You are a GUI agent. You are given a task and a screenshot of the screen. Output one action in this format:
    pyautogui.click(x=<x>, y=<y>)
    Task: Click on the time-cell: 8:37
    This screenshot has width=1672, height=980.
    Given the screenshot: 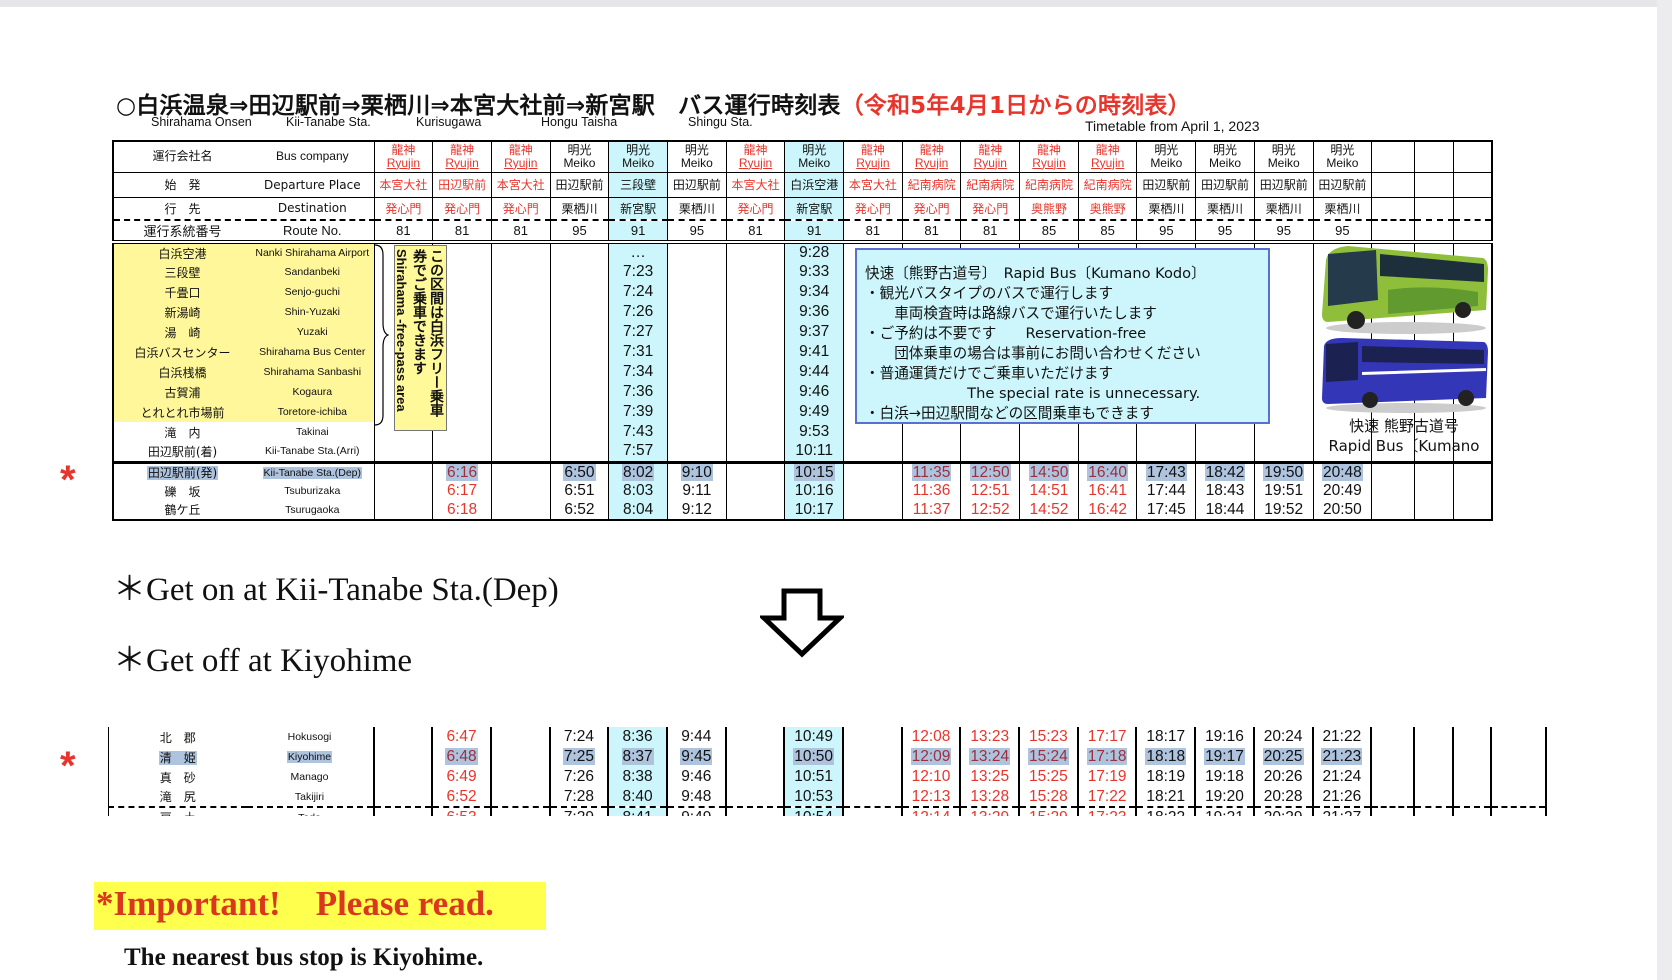 What is the action you would take?
    pyautogui.click(x=637, y=757)
    